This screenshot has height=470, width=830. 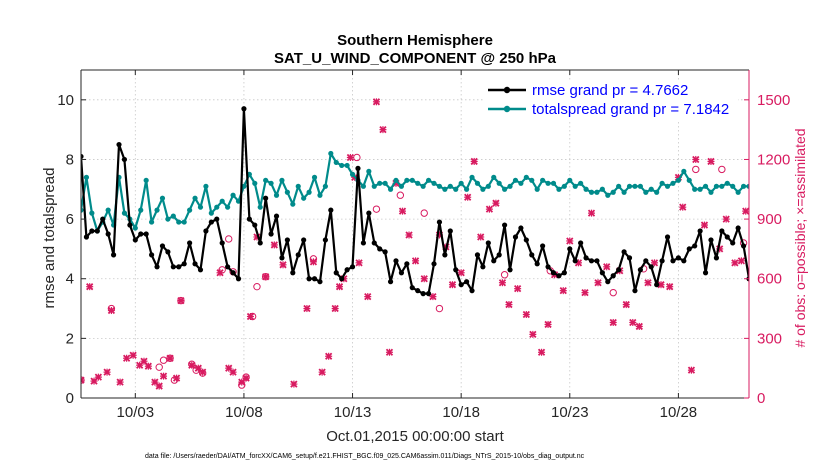 I want to click on y-tick-label: 4, so click(x=70, y=279).